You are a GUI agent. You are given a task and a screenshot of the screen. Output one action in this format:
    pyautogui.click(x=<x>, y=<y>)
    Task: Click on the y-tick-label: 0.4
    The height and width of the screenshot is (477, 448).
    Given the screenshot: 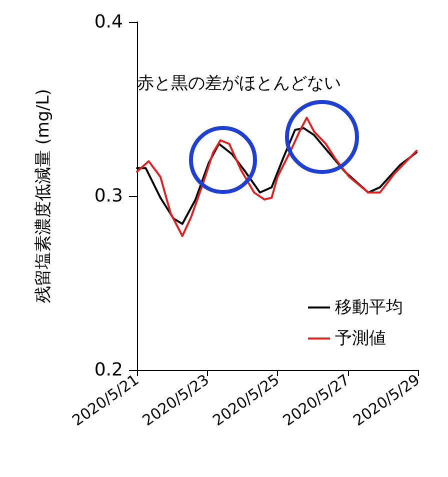 What is the action you would take?
    pyautogui.click(x=108, y=22)
    